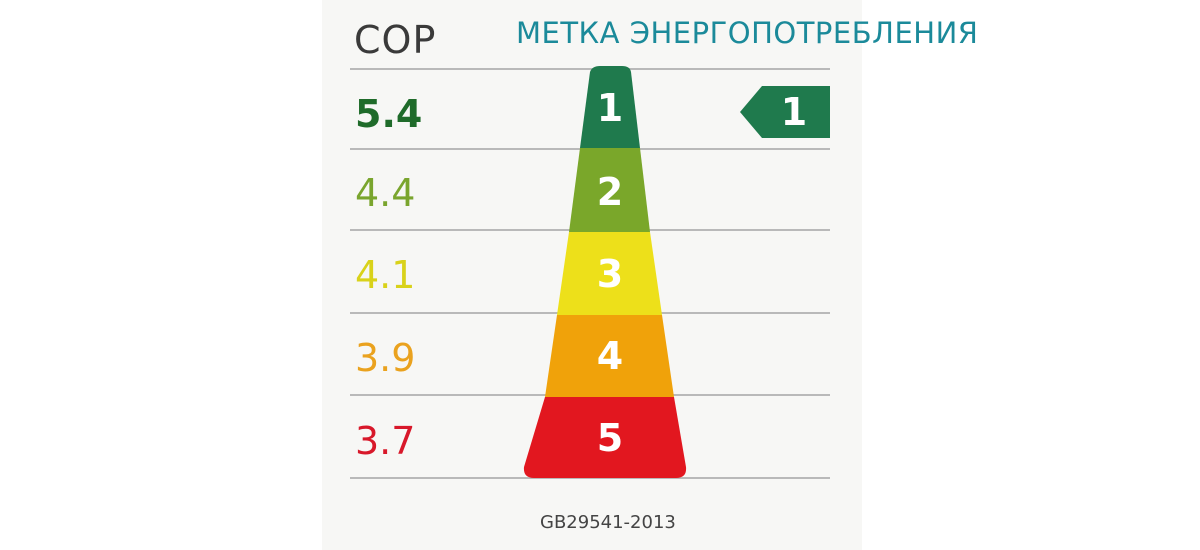 This screenshot has width=1200, height=550. I want to click on class-number-3: 3, so click(610, 274).